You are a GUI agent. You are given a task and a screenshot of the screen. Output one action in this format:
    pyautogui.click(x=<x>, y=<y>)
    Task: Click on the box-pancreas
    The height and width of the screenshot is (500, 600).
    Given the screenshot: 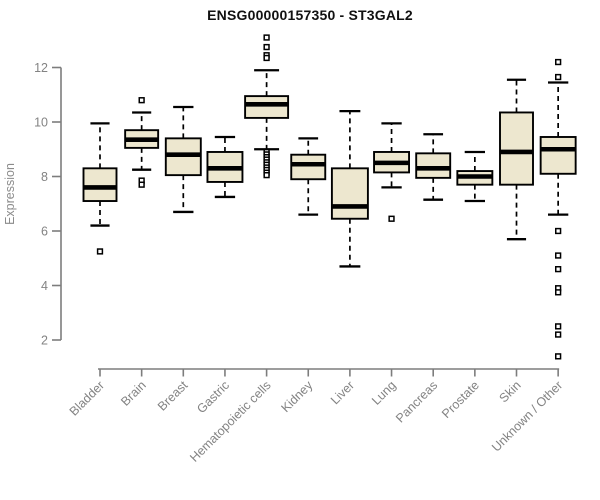 What is the action you would take?
    pyautogui.click(x=433, y=167)
    